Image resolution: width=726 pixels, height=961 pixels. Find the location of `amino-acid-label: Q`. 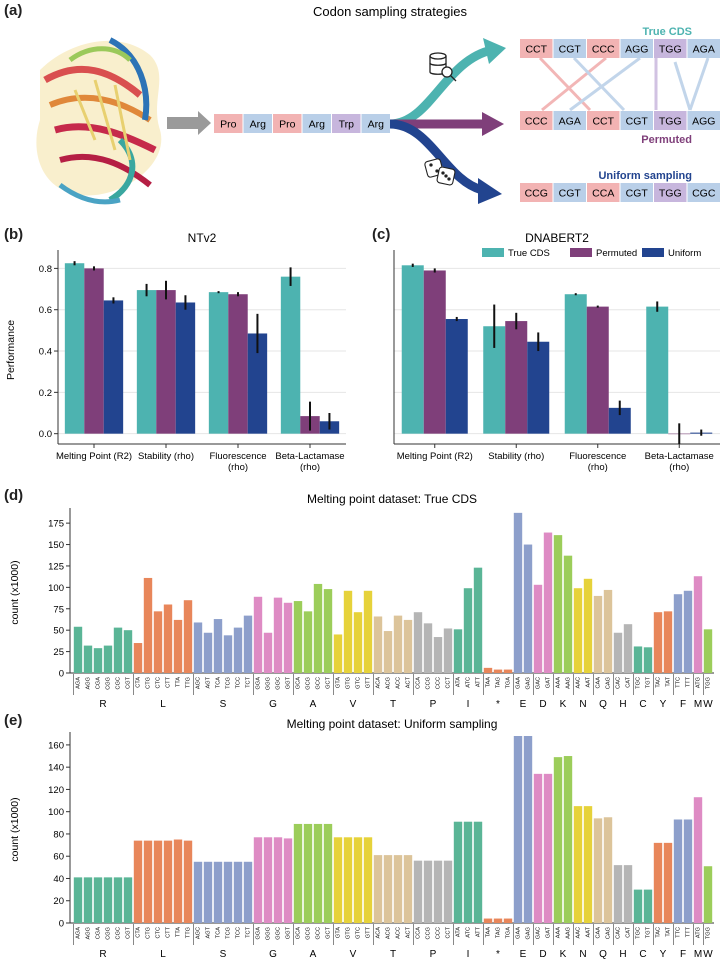

amino-acid-label: Q is located at coordinates (603, 704).